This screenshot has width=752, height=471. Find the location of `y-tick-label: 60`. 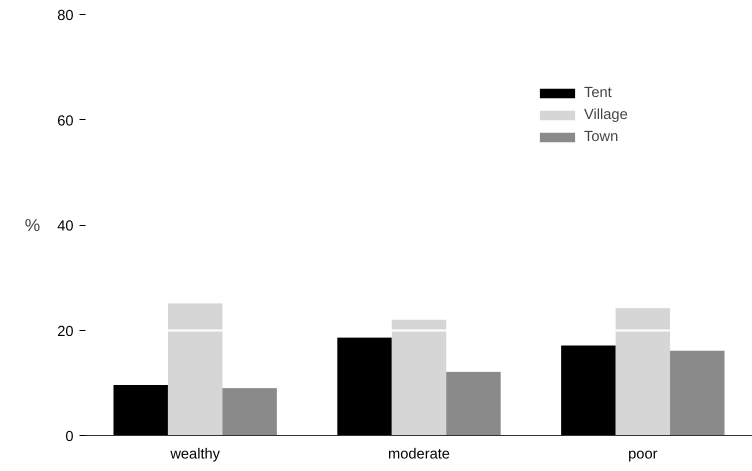

y-tick-label: 60 is located at coordinates (65, 121).